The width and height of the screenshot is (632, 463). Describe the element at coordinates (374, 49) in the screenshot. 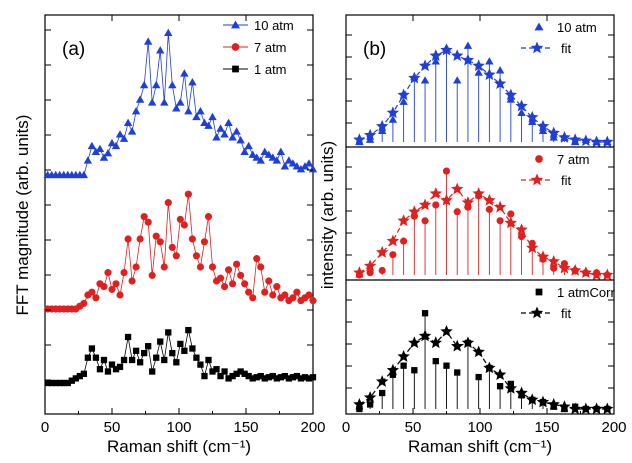

I see `panel-label-b: (b)` at that location.